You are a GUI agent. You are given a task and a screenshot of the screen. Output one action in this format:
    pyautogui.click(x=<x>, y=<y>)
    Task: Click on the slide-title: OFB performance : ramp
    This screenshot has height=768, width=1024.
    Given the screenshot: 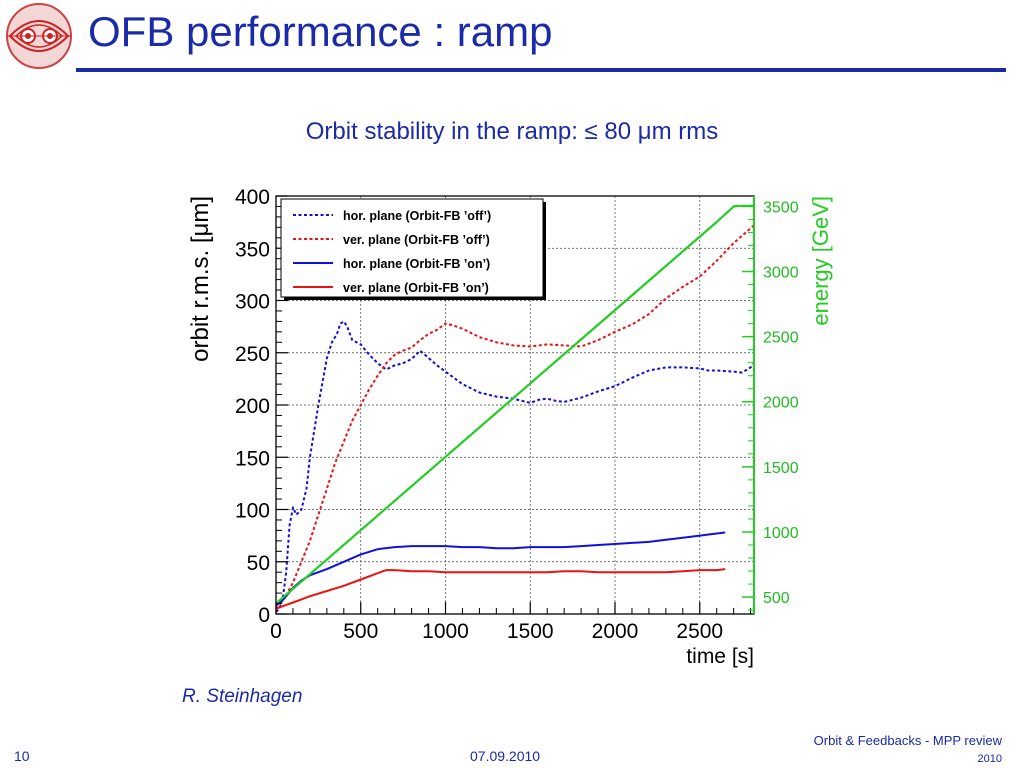 What is the action you would take?
    pyautogui.click(x=320, y=31)
    